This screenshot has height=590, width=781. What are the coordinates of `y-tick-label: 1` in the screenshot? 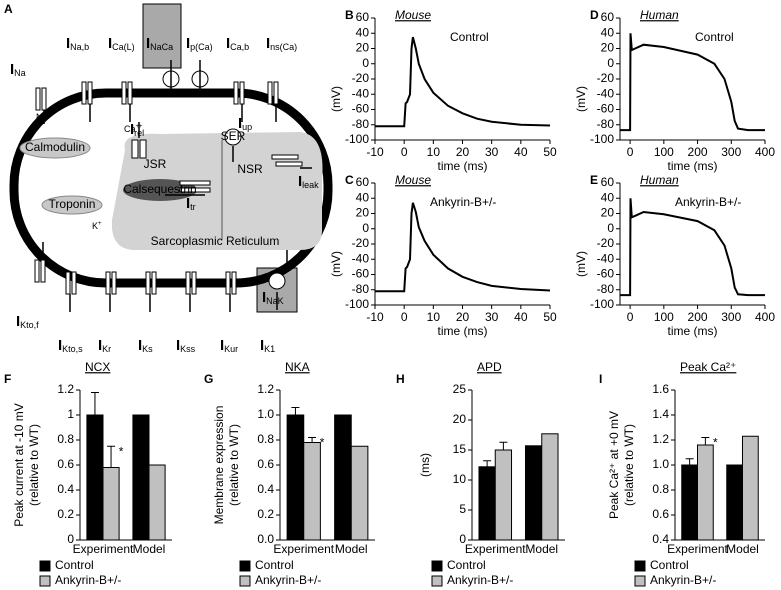 It's located at (70, 414).